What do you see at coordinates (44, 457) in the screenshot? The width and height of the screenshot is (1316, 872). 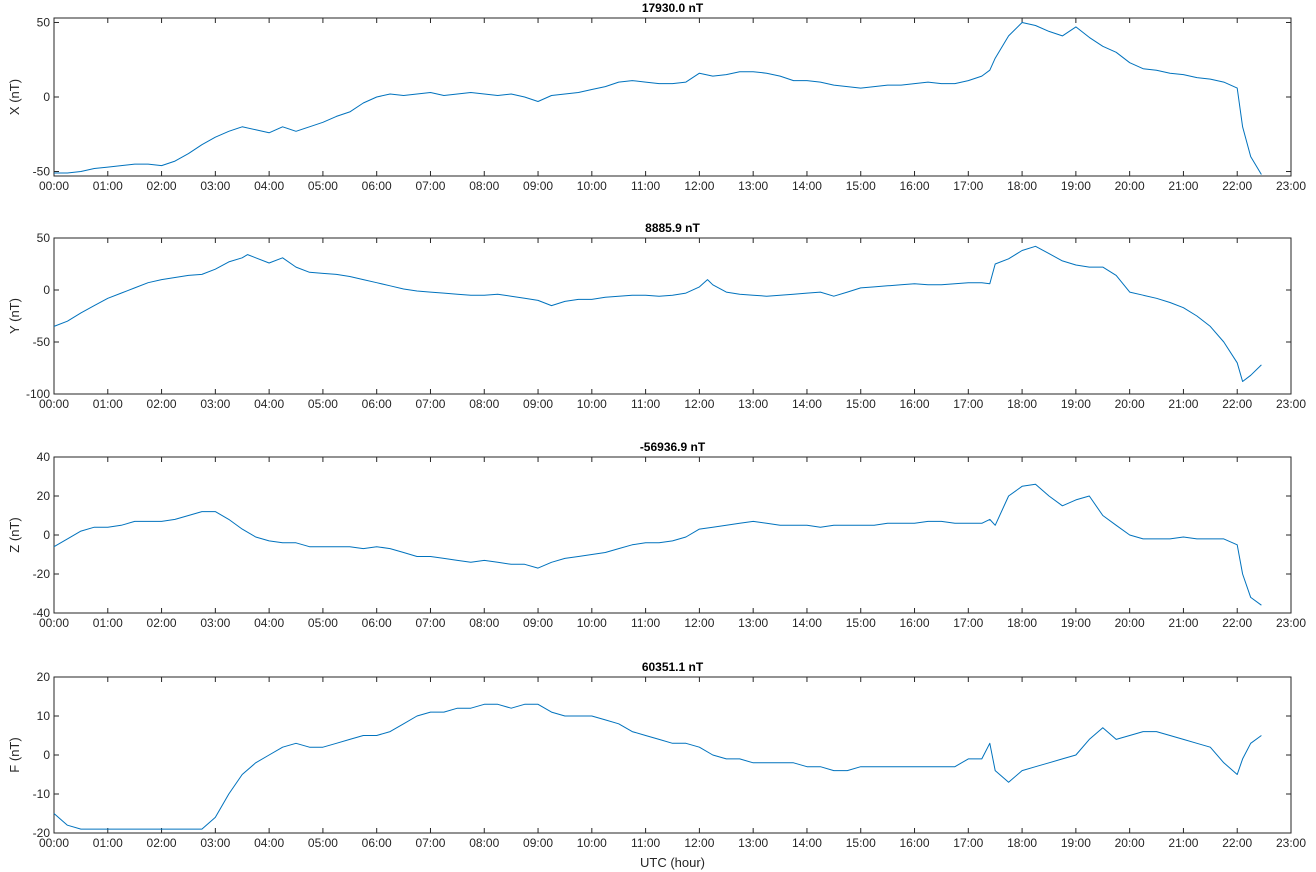 I see `y-tick-label: 40` at bounding box center [44, 457].